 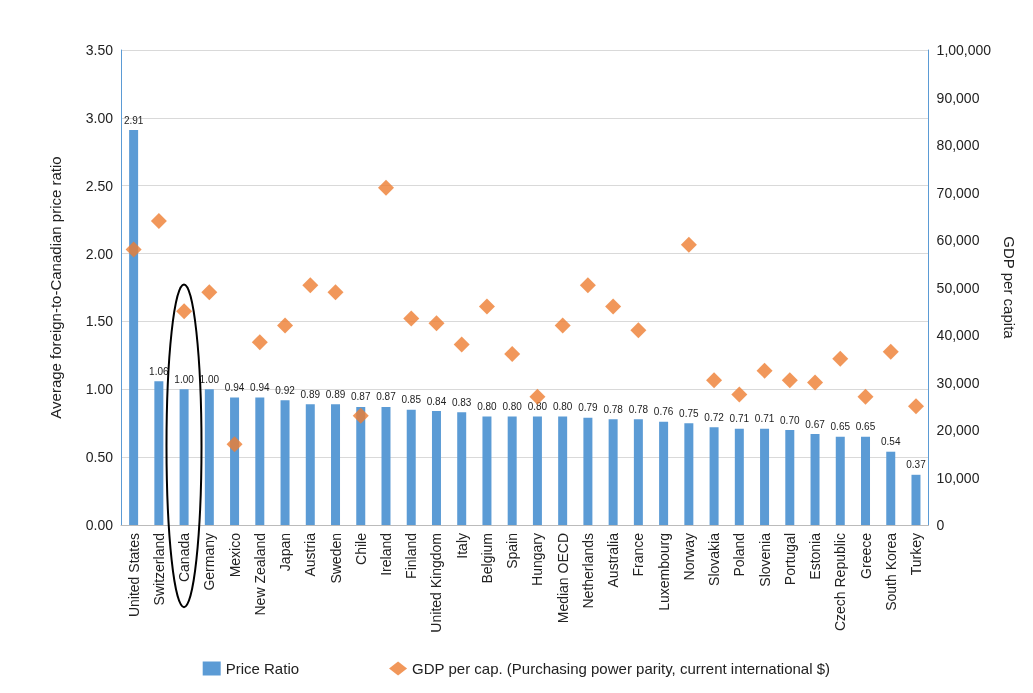 I want to click on x-tick-label: Slovakia, so click(x=714, y=559).